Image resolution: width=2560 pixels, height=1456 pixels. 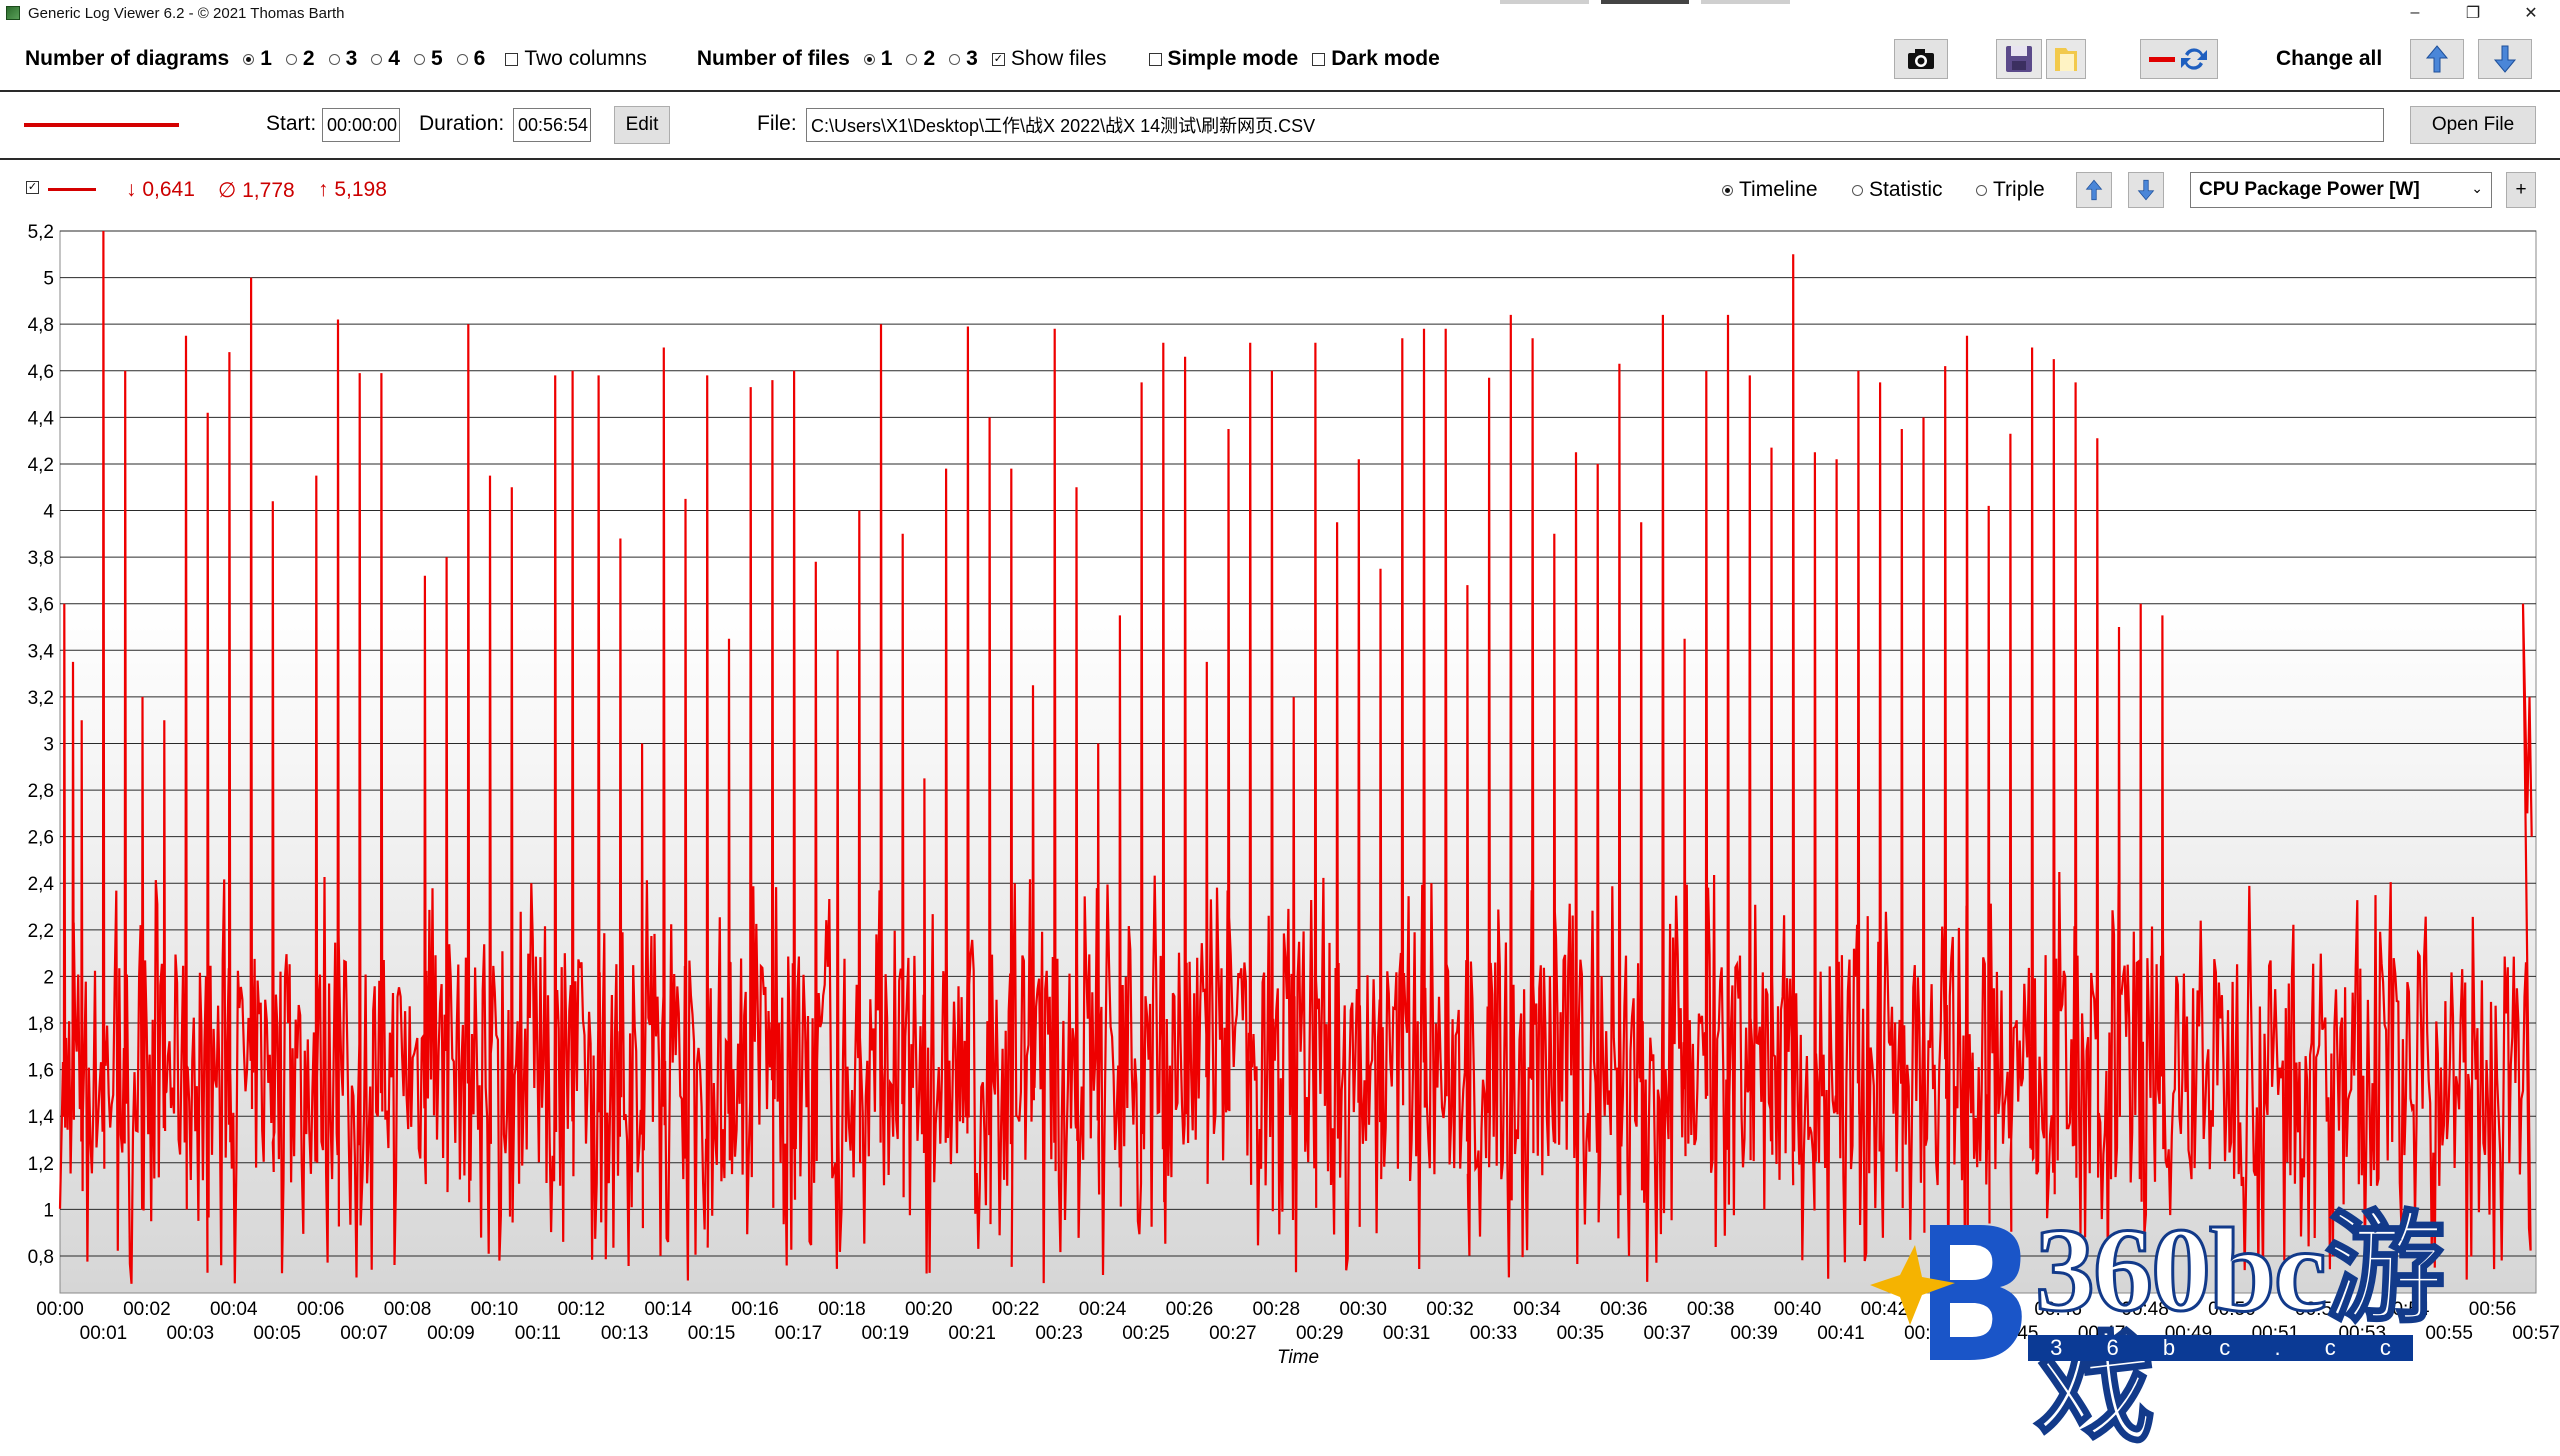 I want to click on start-field: 00:00:00, so click(x=361, y=125).